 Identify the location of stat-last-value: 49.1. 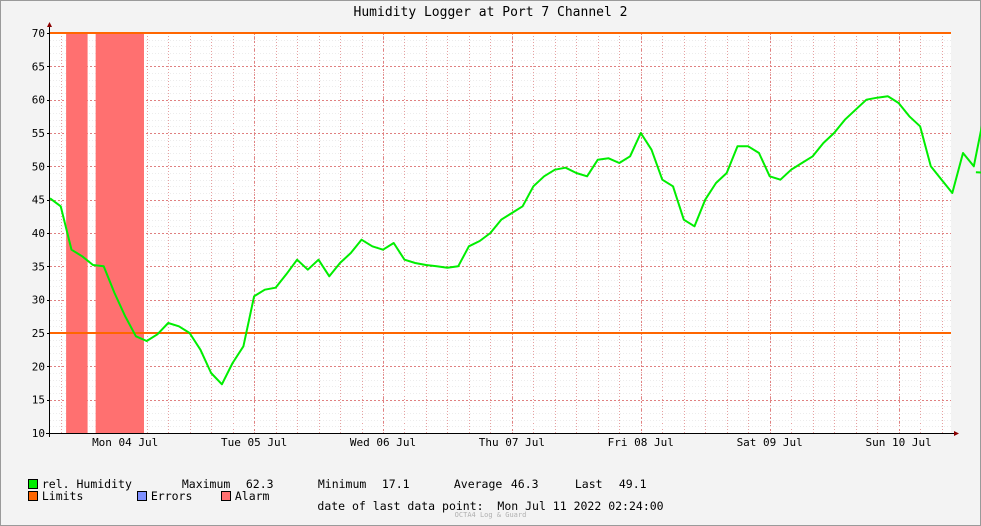
(632, 484).